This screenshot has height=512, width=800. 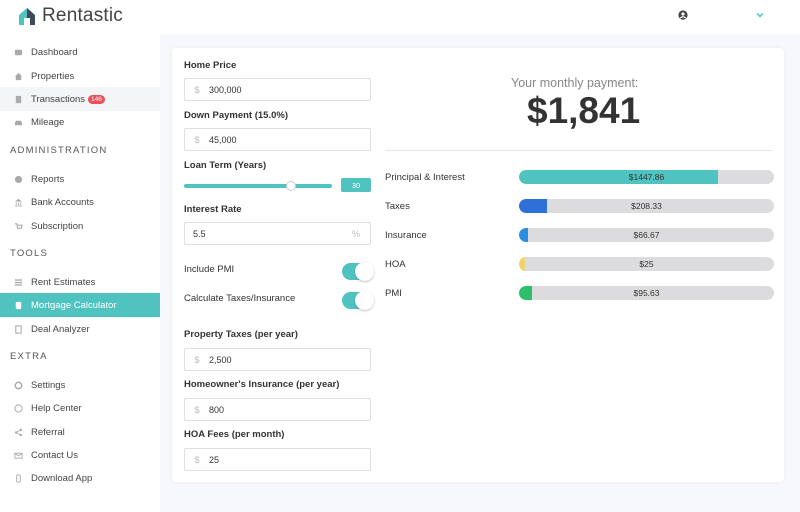 I want to click on breakdown-bar-taxes: $208.33, so click(x=646, y=206).